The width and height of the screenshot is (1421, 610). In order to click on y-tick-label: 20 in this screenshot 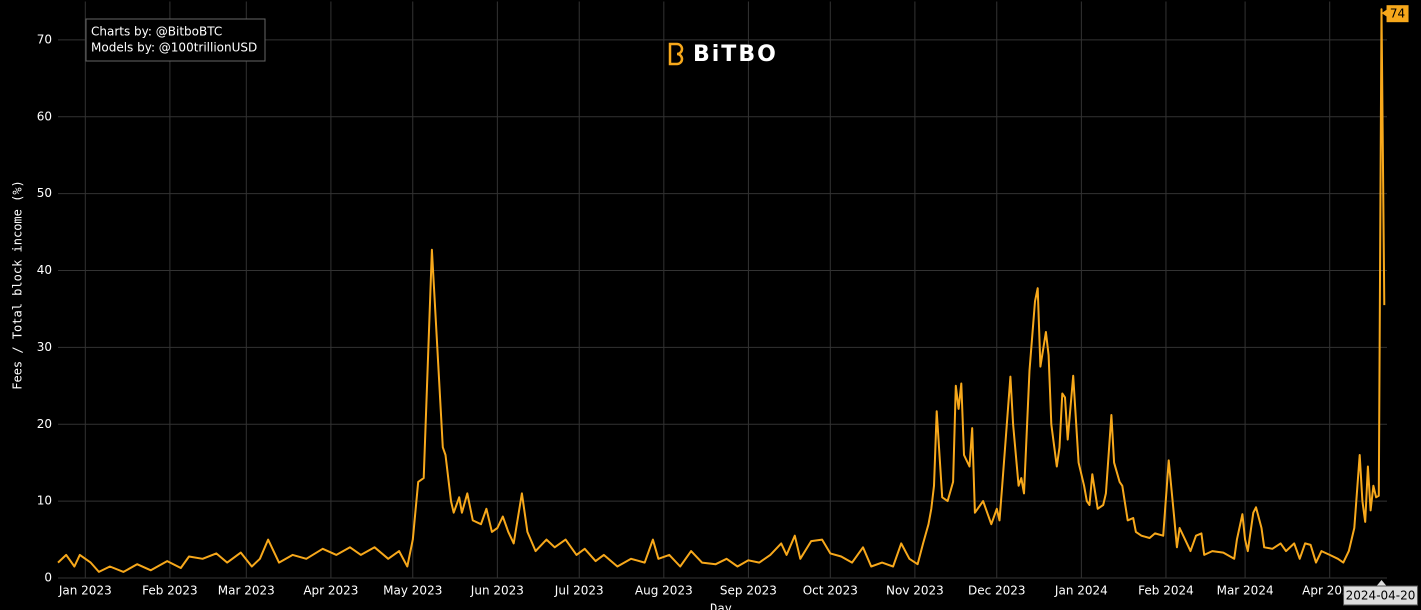, I will do `click(44, 424)`.